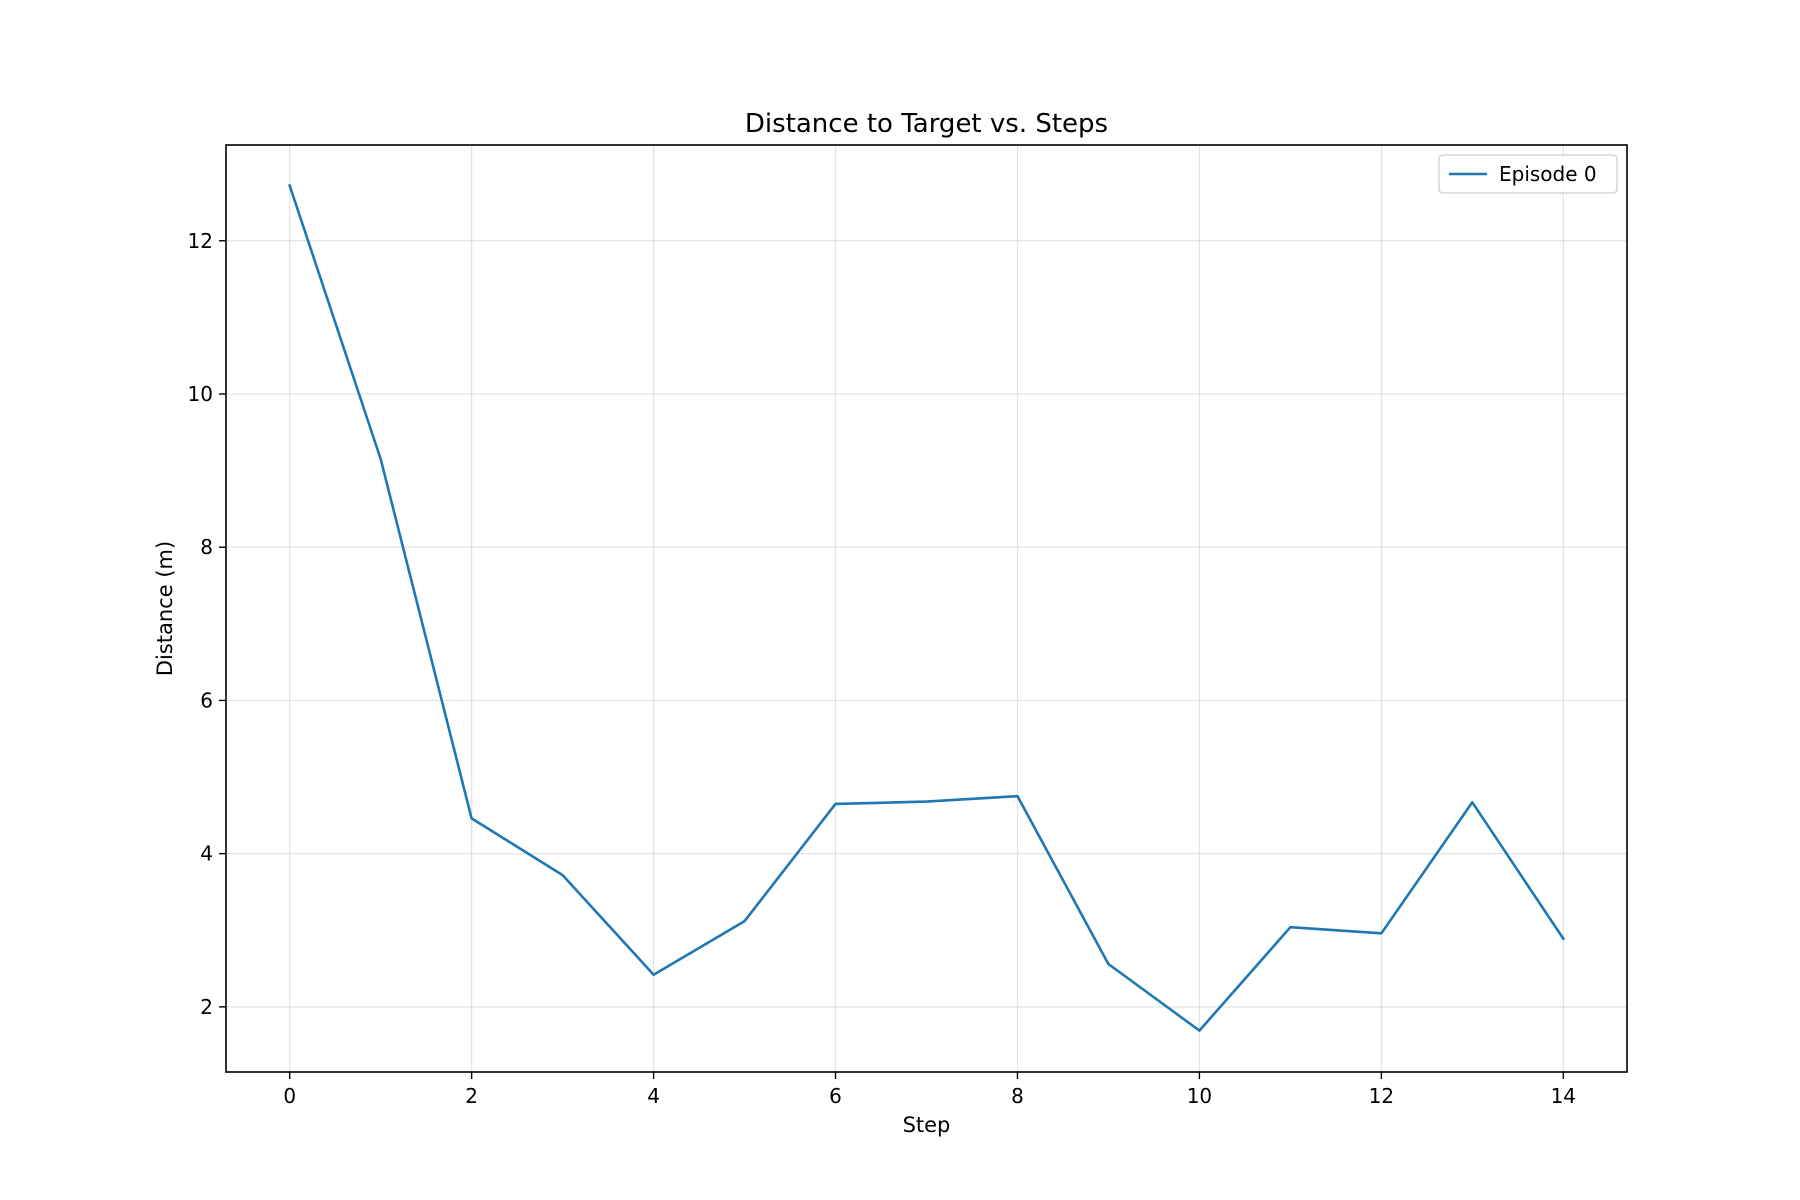 The image size is (1800, 1200). What do you see at coordinates (835, 1096) in the screenshot?
I see `x-tick-label: 6` at bounding box center [835, 1096].